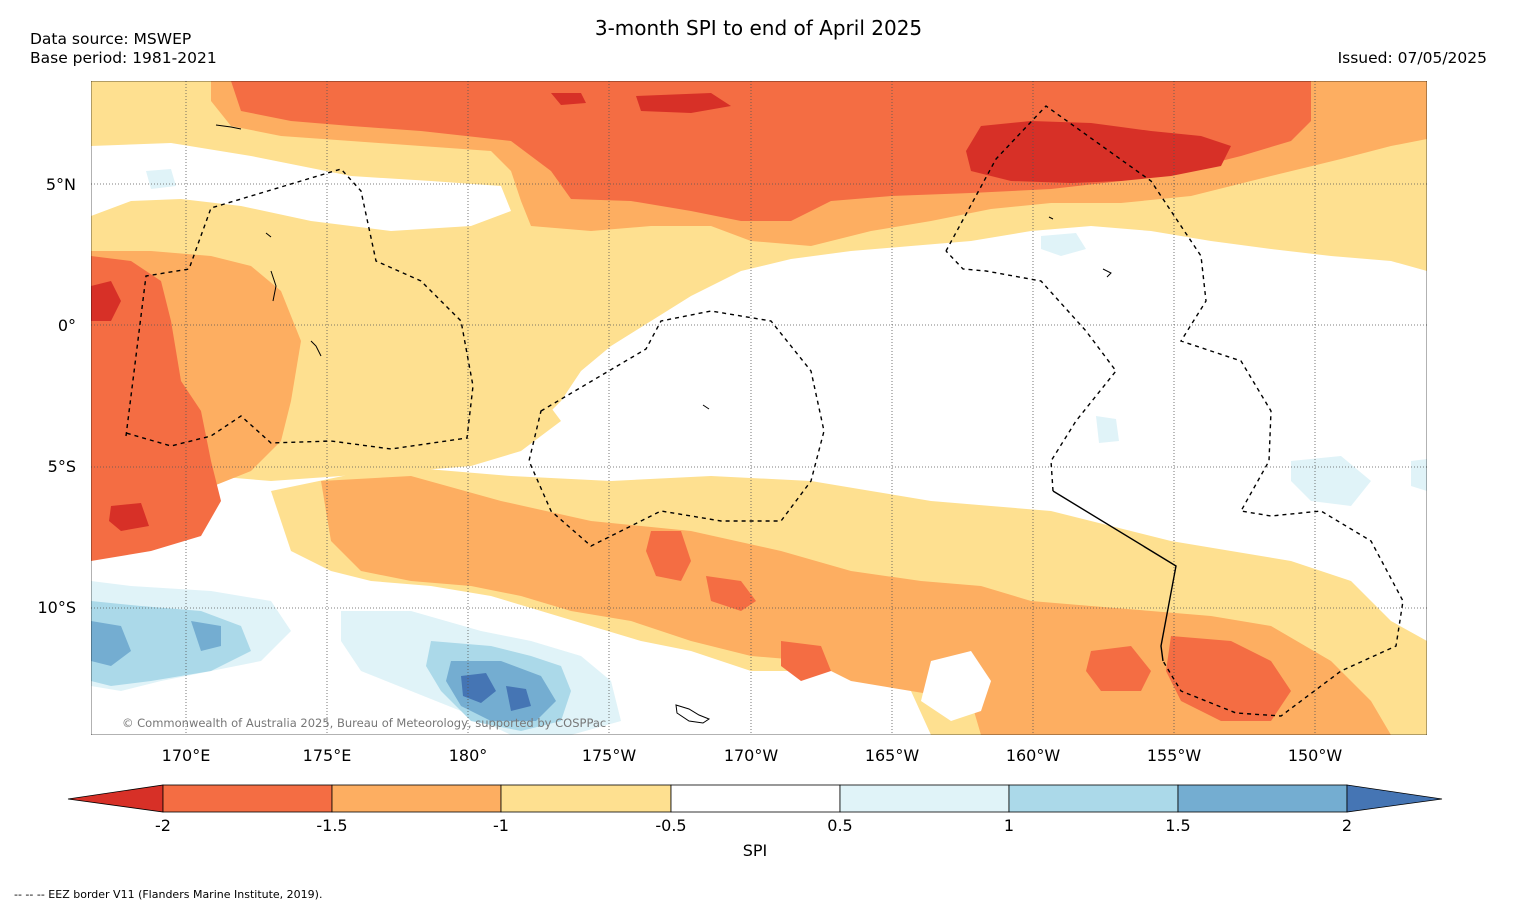 The image size is (1517, 908). I want to click on colorbar-tick-label: -2, so click(163, 825).